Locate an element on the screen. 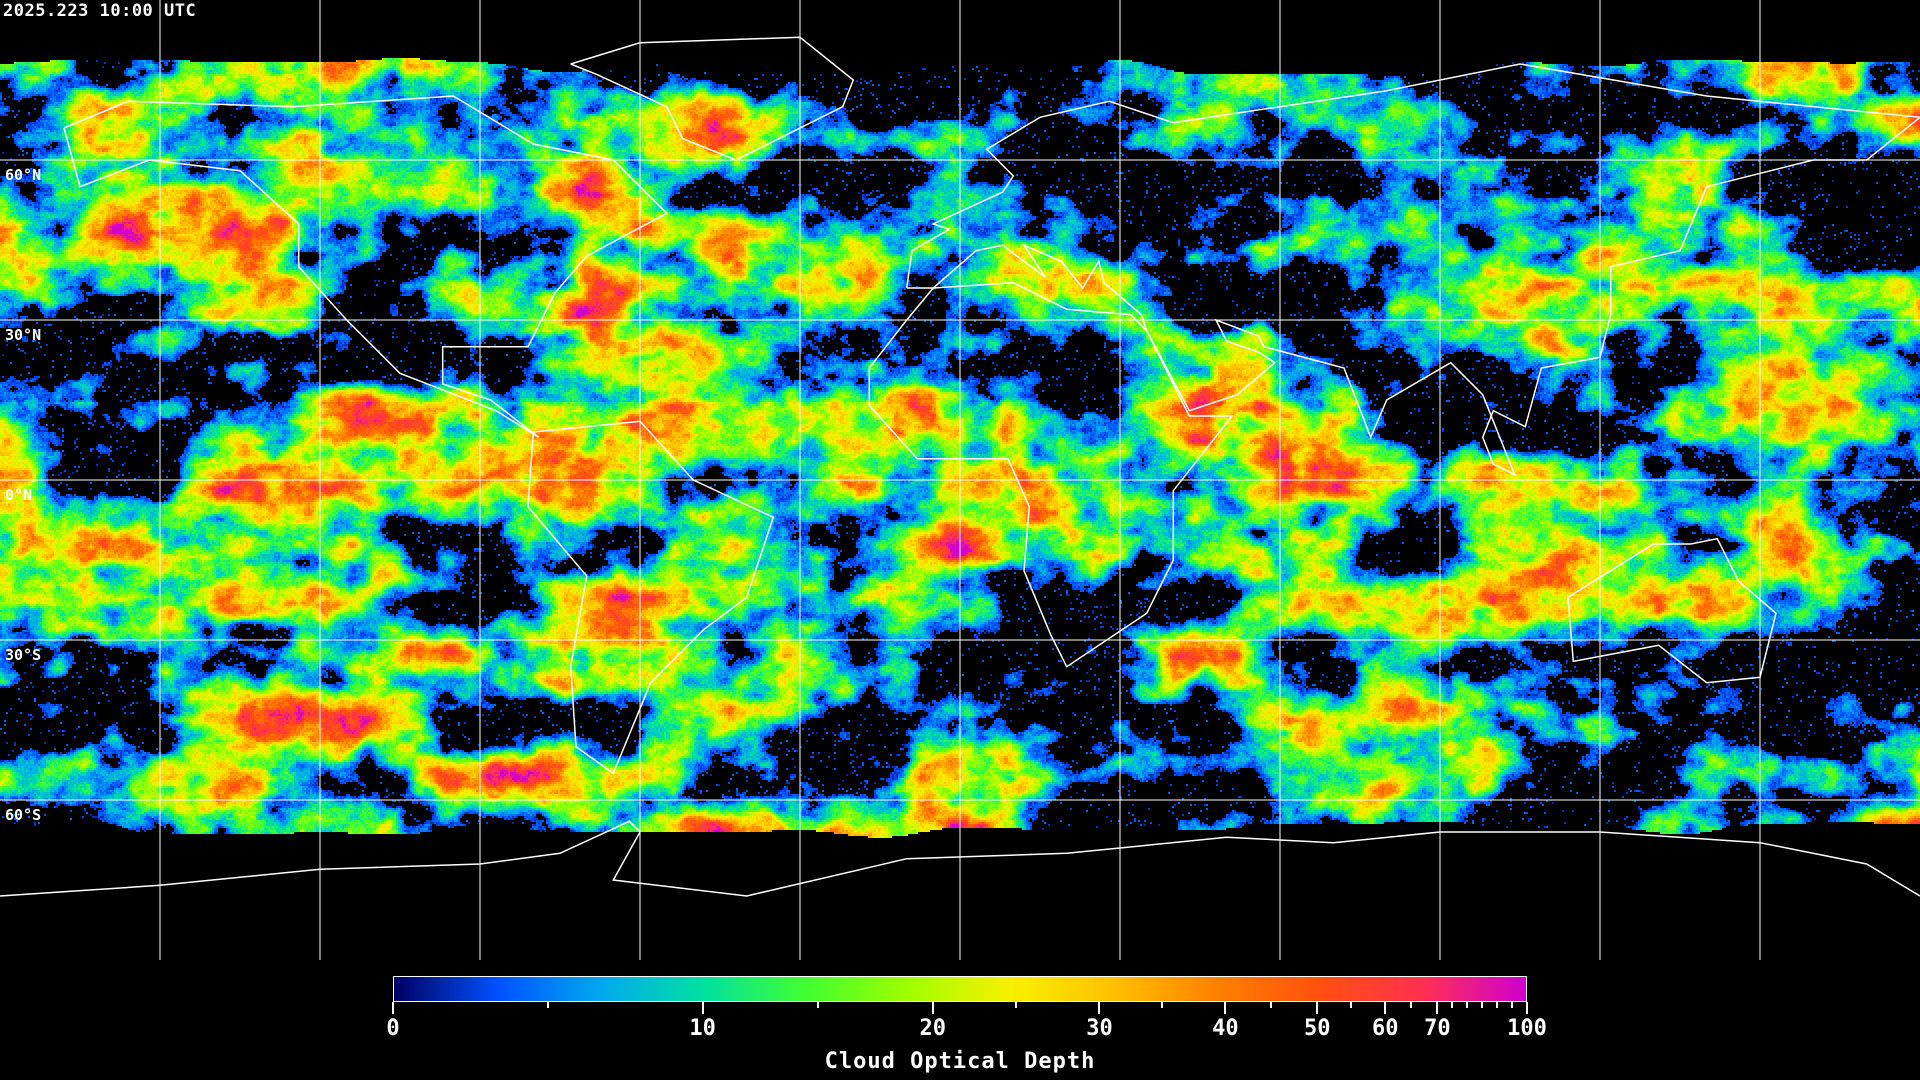 Image resolution: width=1920 pixels, height=1080 pixels. coastline-antarctica is located at coordinates (960, 858).